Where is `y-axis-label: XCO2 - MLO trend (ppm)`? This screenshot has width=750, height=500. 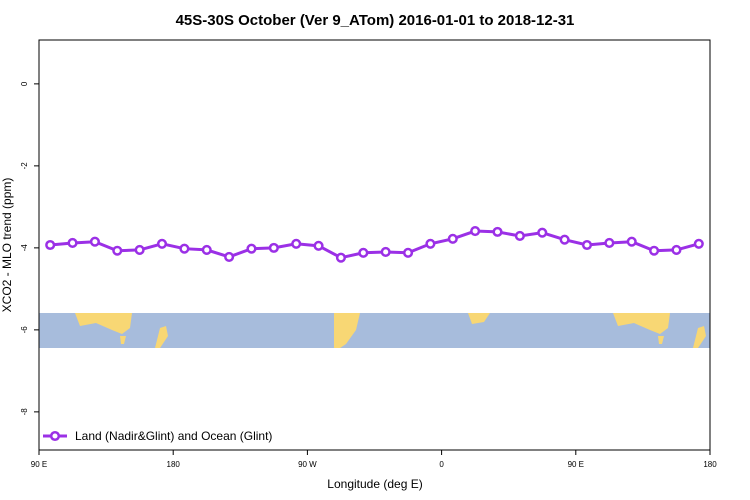
y-axis-label: XCO2 - MLO trend (ppm) is located at coordinates (7, 245).